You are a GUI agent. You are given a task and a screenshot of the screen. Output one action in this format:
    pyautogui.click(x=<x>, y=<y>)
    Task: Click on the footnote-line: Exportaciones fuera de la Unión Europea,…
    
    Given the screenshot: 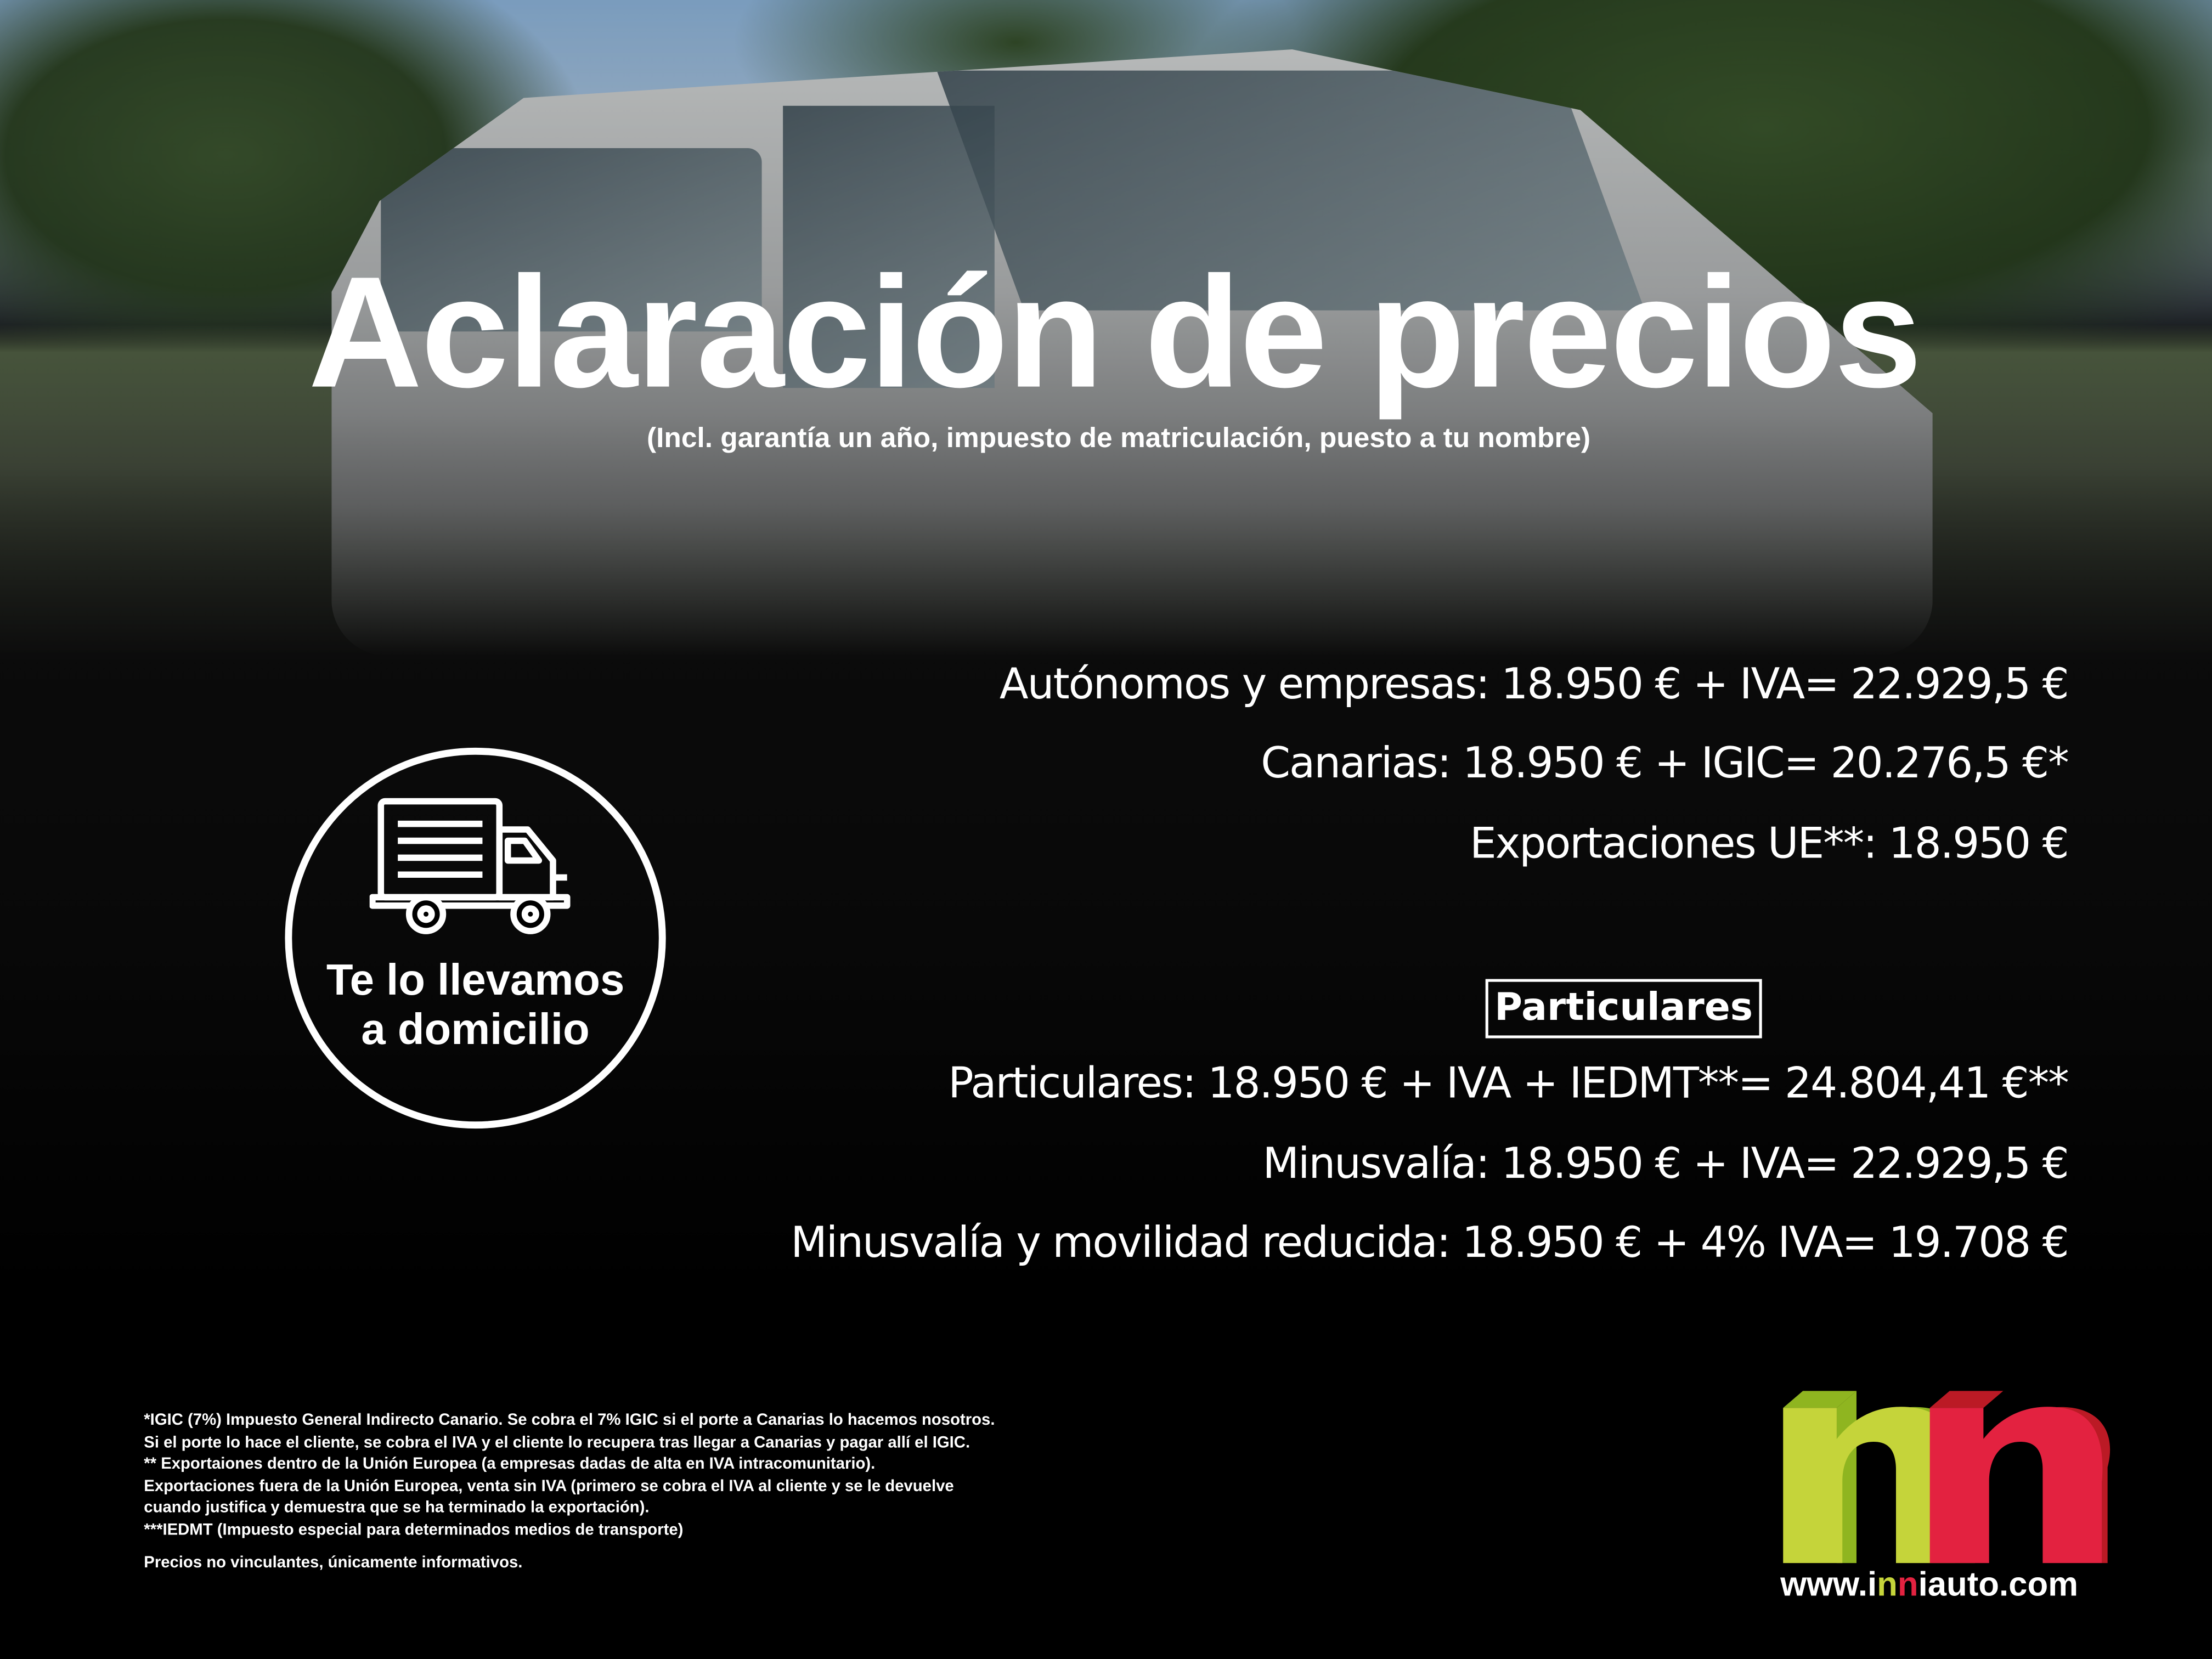 What is the action you would take?
    pyautogui.click(x=549, y=1486)
    